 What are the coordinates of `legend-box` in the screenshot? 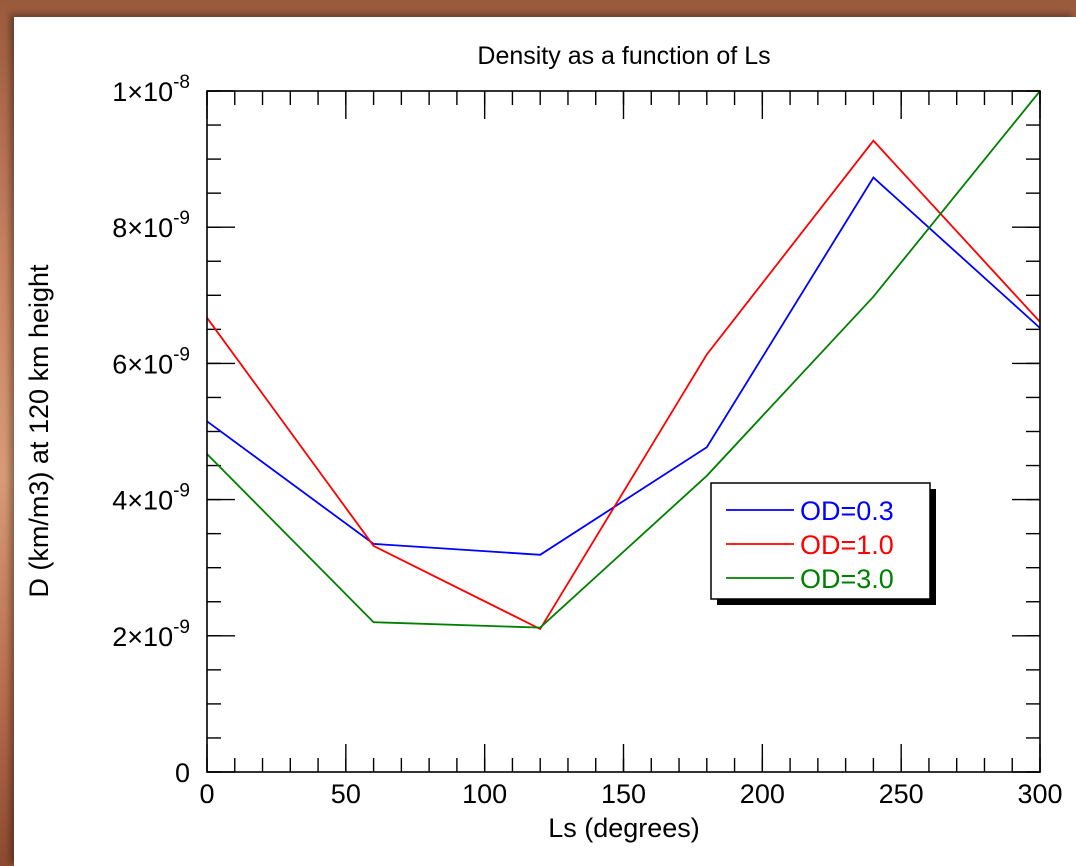 It's located at (820, 541).